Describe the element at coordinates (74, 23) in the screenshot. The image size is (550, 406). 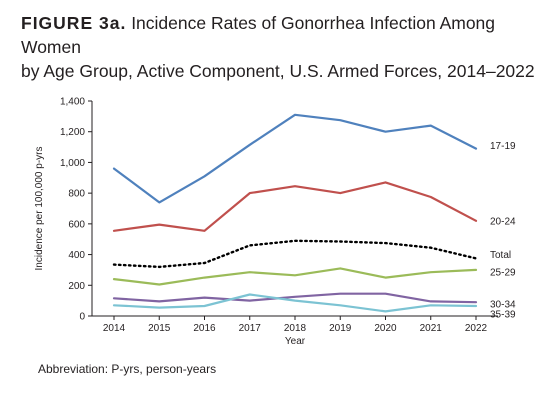
I see `figure-label: FIGURE 3a.` at that location.